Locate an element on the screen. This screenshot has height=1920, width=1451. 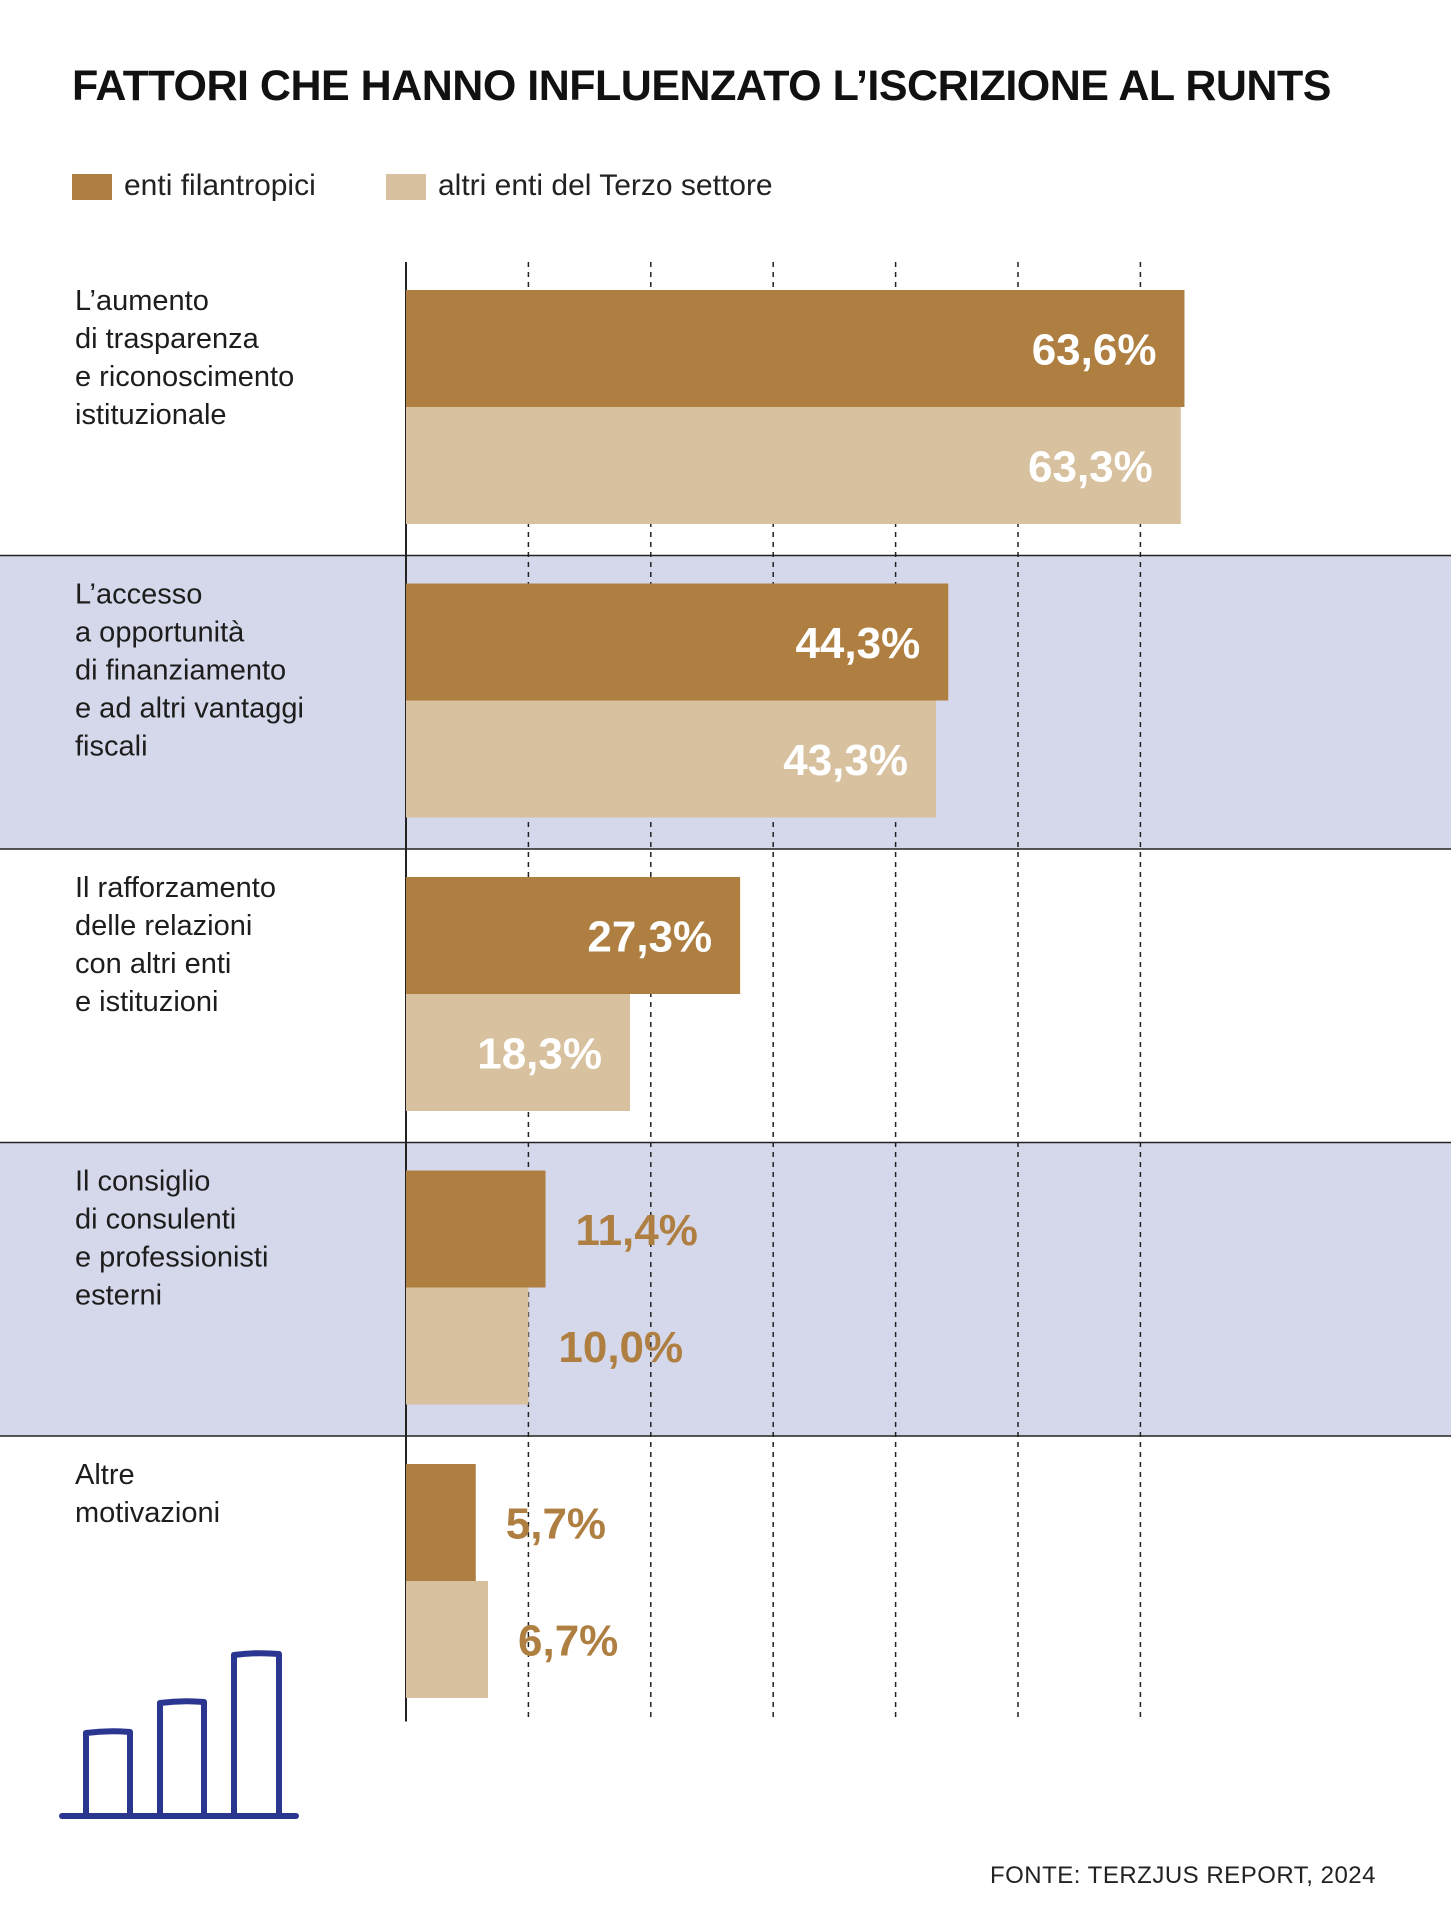
value-label-altri-enti-1: 43,3% is located at coordinates (845, 760).